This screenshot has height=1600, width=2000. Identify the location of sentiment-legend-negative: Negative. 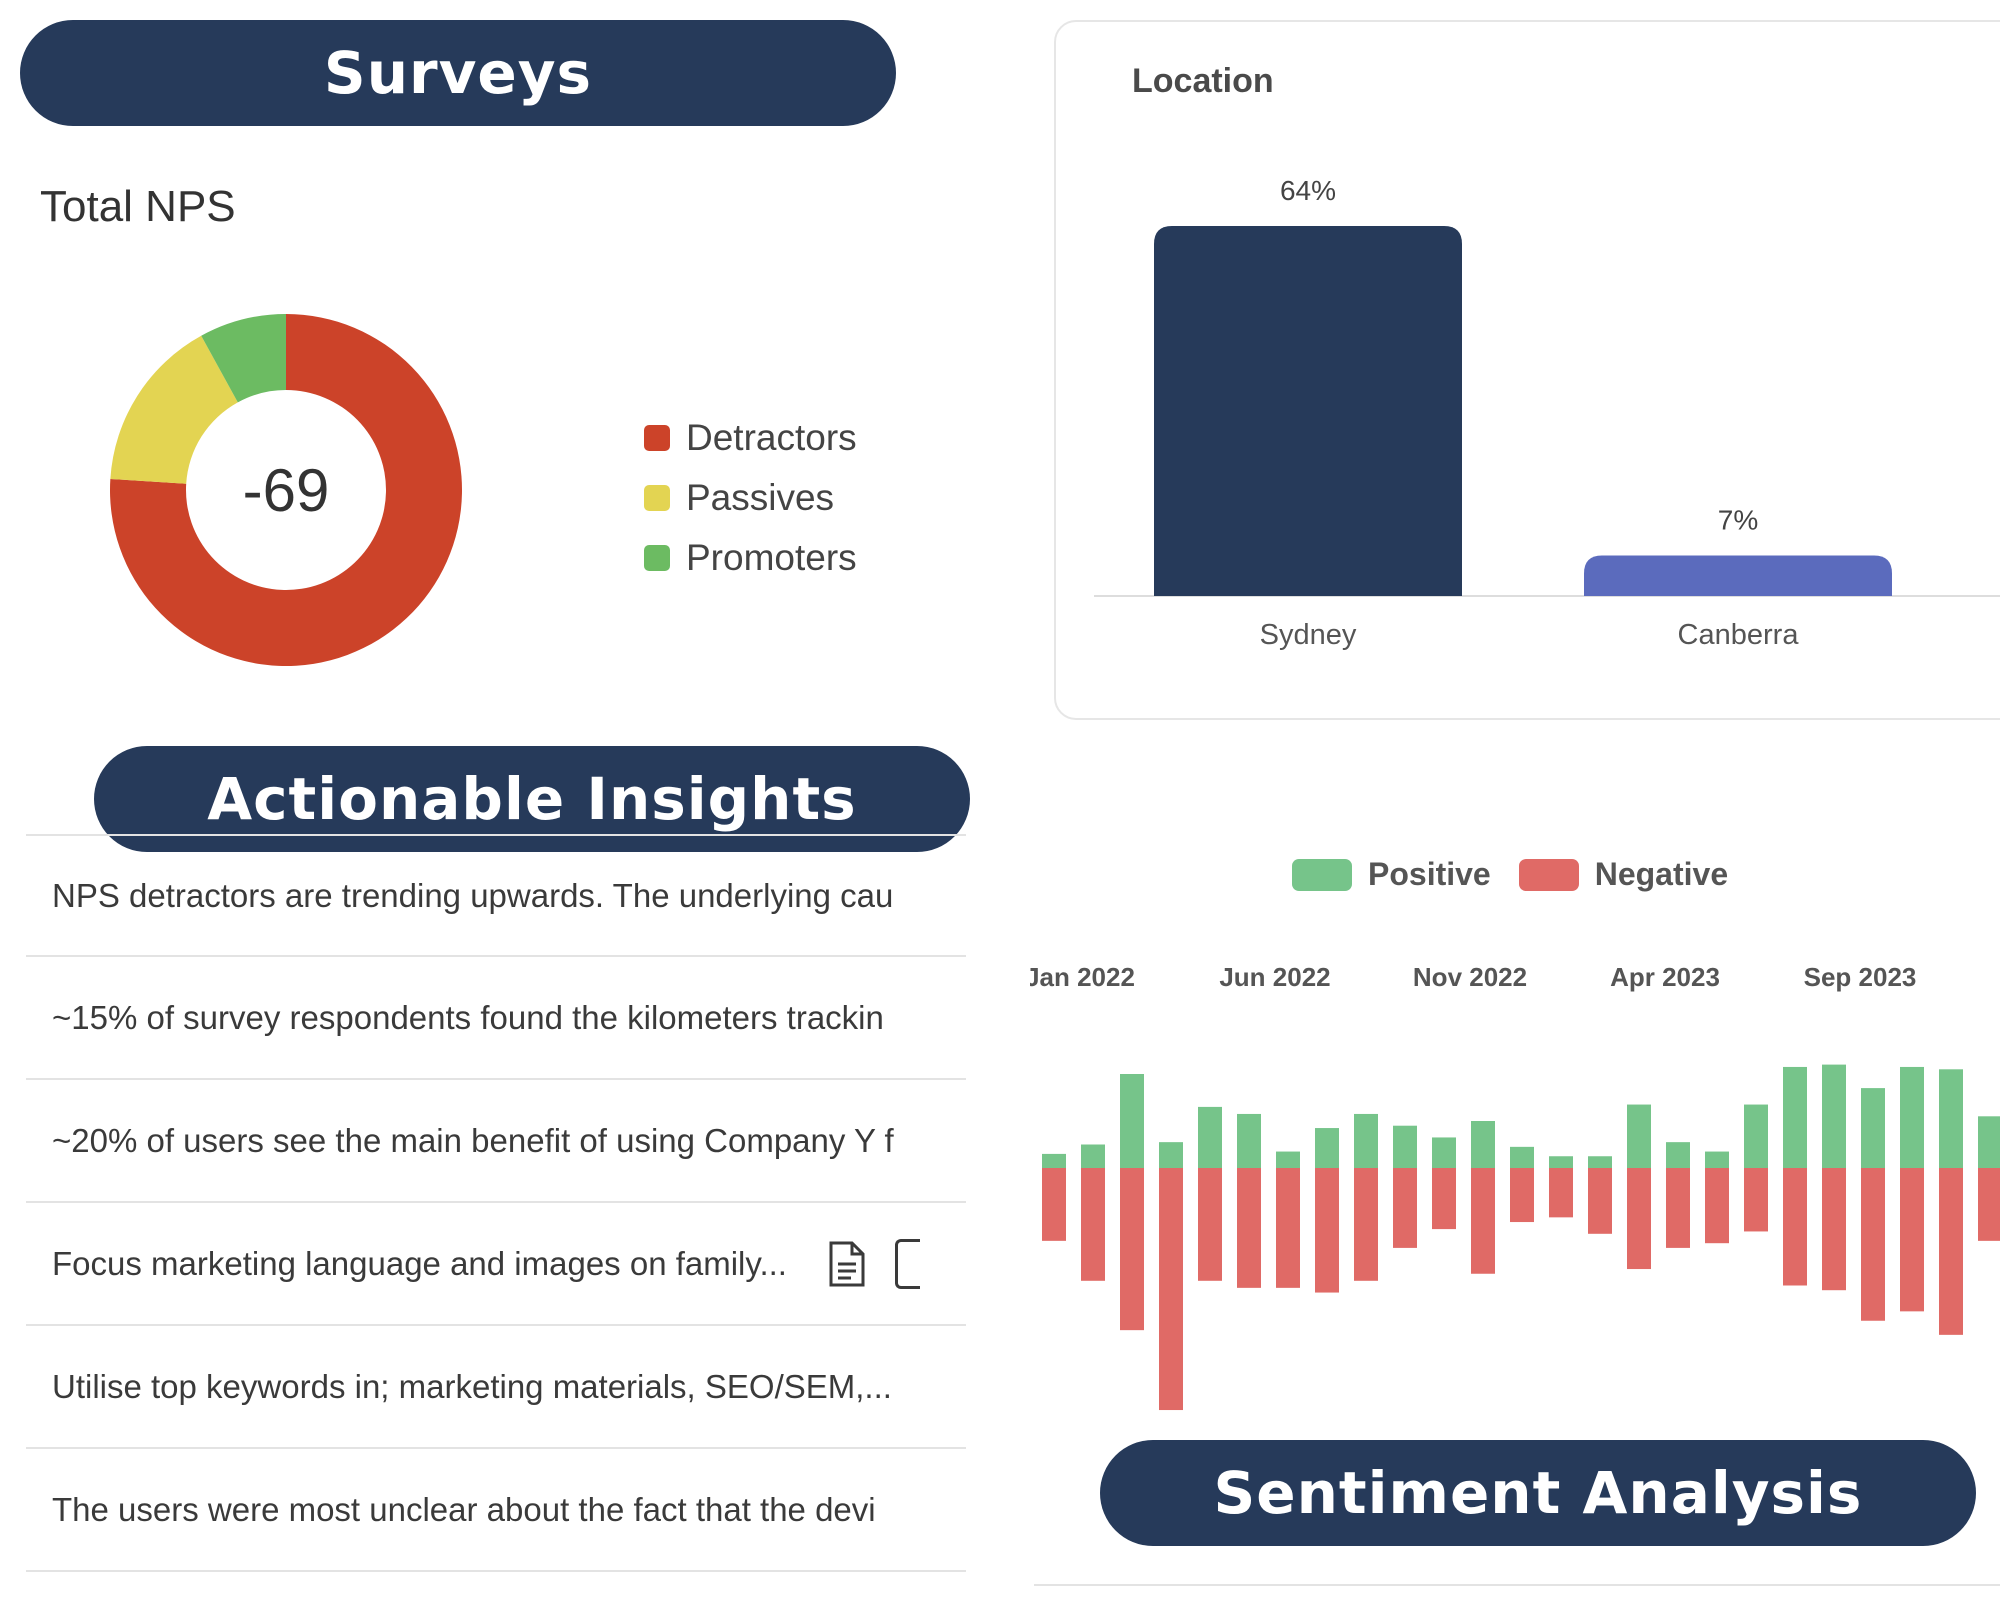
(1623, 874).